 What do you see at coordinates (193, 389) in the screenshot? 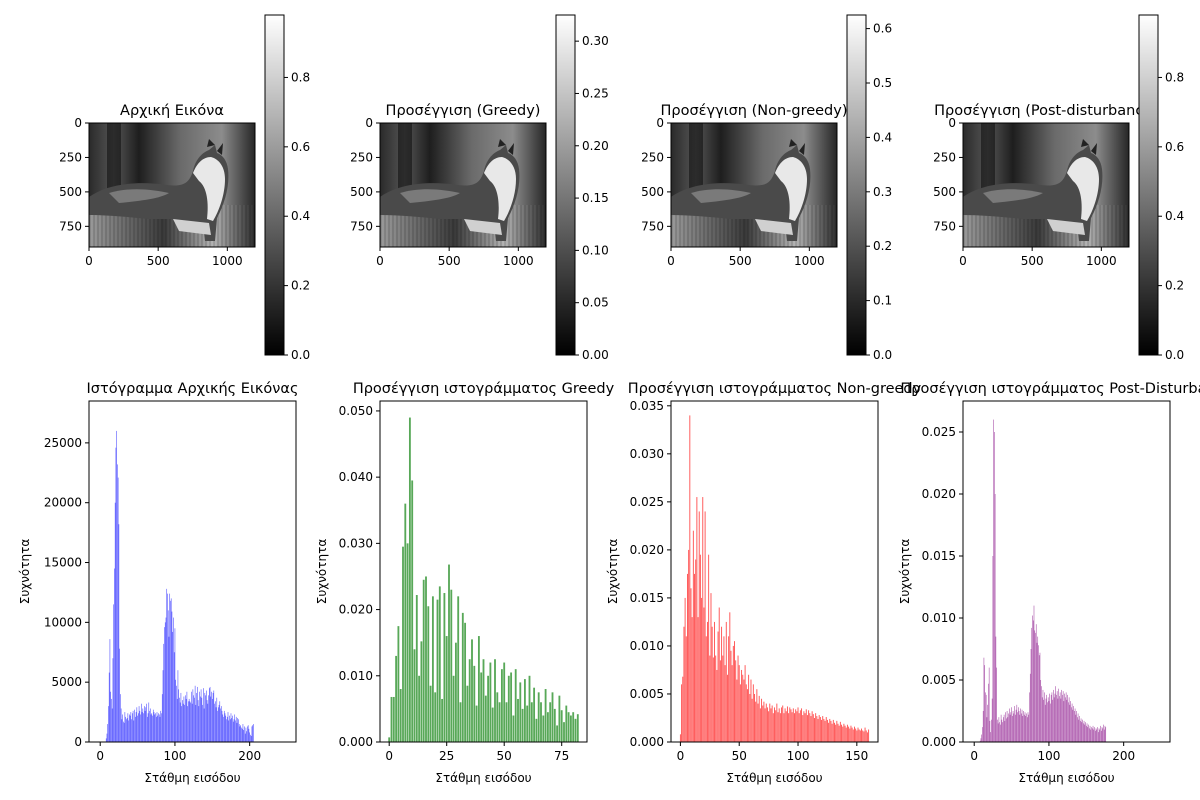
I see `histogram-title: Ιστόγραμμα Αρχικής Εικόνας` at bounding box center [193, 389].